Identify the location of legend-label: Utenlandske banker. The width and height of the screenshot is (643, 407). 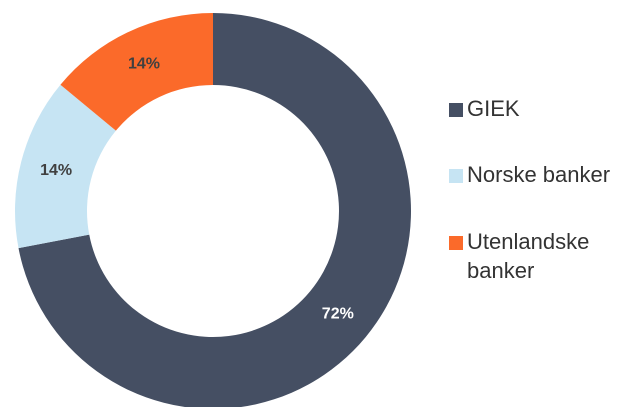
(528, 256).